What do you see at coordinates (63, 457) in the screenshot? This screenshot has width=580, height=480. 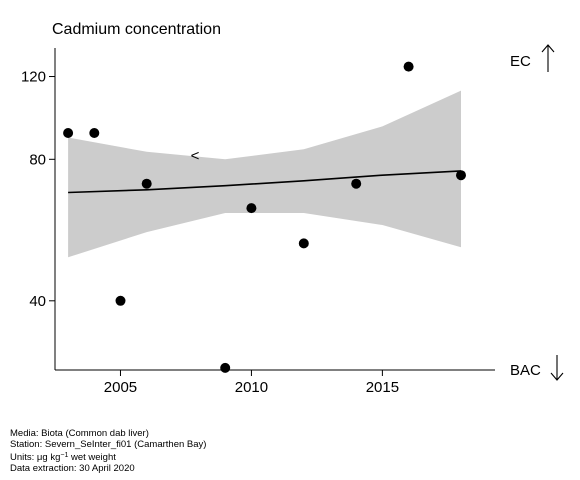 I see `footer-units: Units: μg kg−1 wet weight` at bounding box center [63, 457].